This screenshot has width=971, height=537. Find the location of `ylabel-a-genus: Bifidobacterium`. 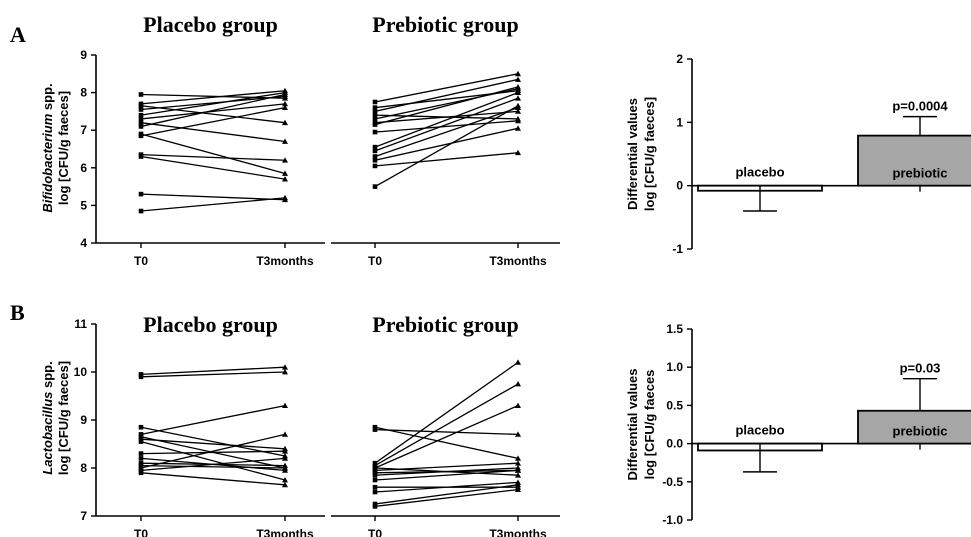

ylabel-a-genus: Bifidobacterium is located at coordinates (47, 162).